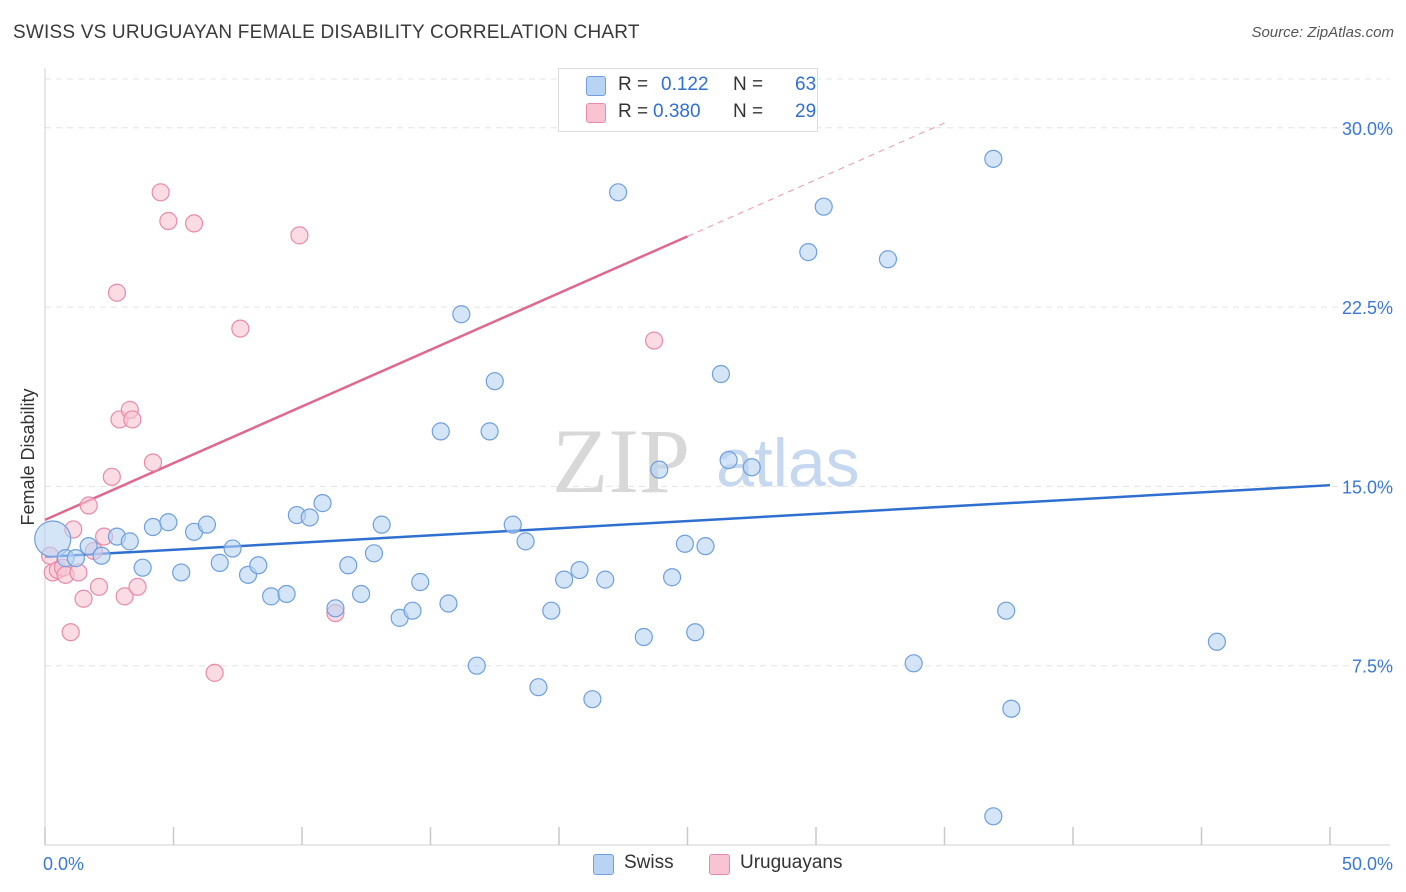 This screenshot has height=892, width=1406. I want to click on uruguayans-r-value: 0.380, so click(677, 111).